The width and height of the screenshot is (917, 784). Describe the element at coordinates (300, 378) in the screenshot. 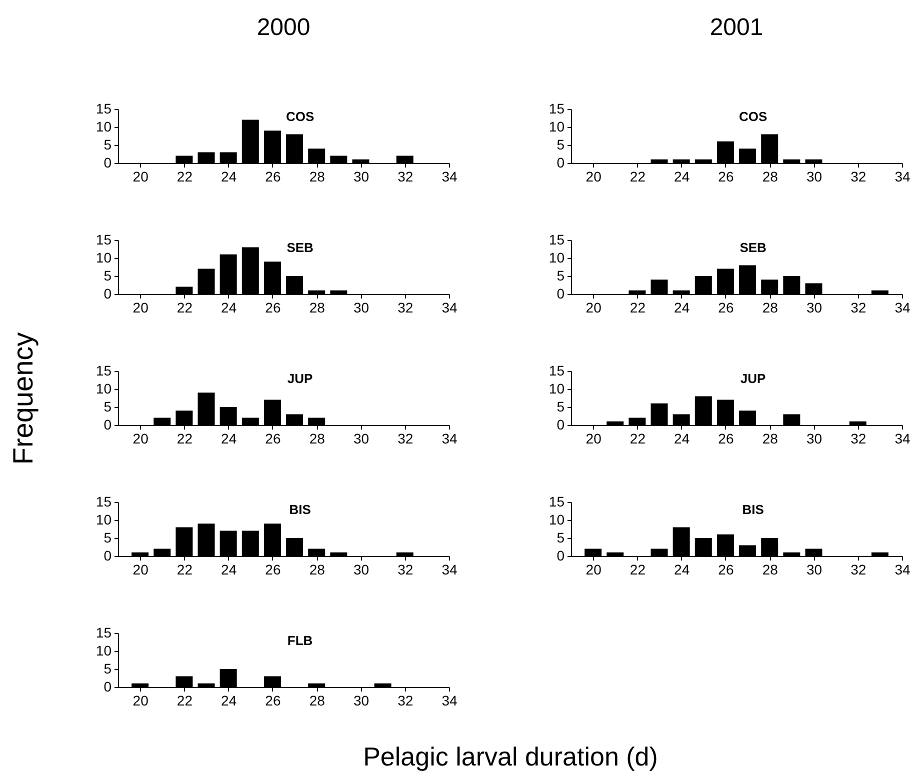

I see `annotation: JUP` at that location.